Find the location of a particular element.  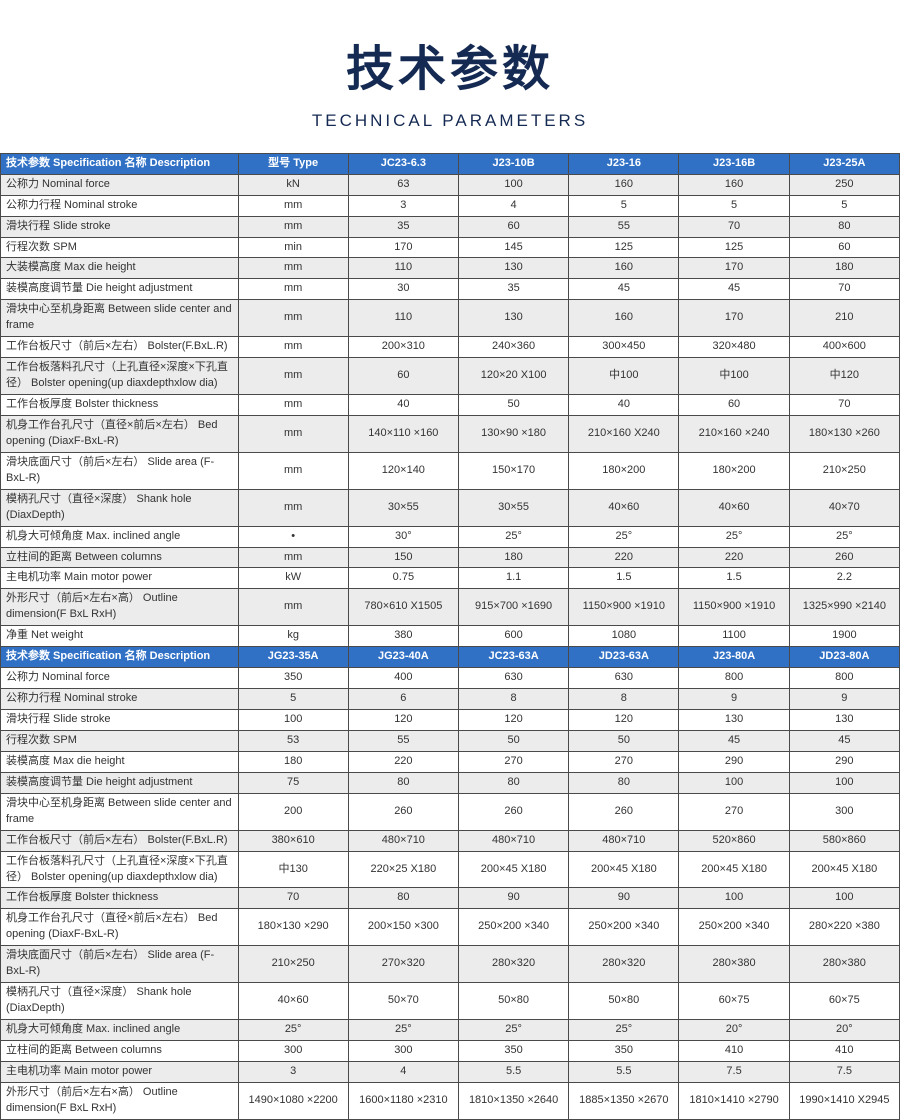

value-cell: 290 is located at coordinates (844, 761).